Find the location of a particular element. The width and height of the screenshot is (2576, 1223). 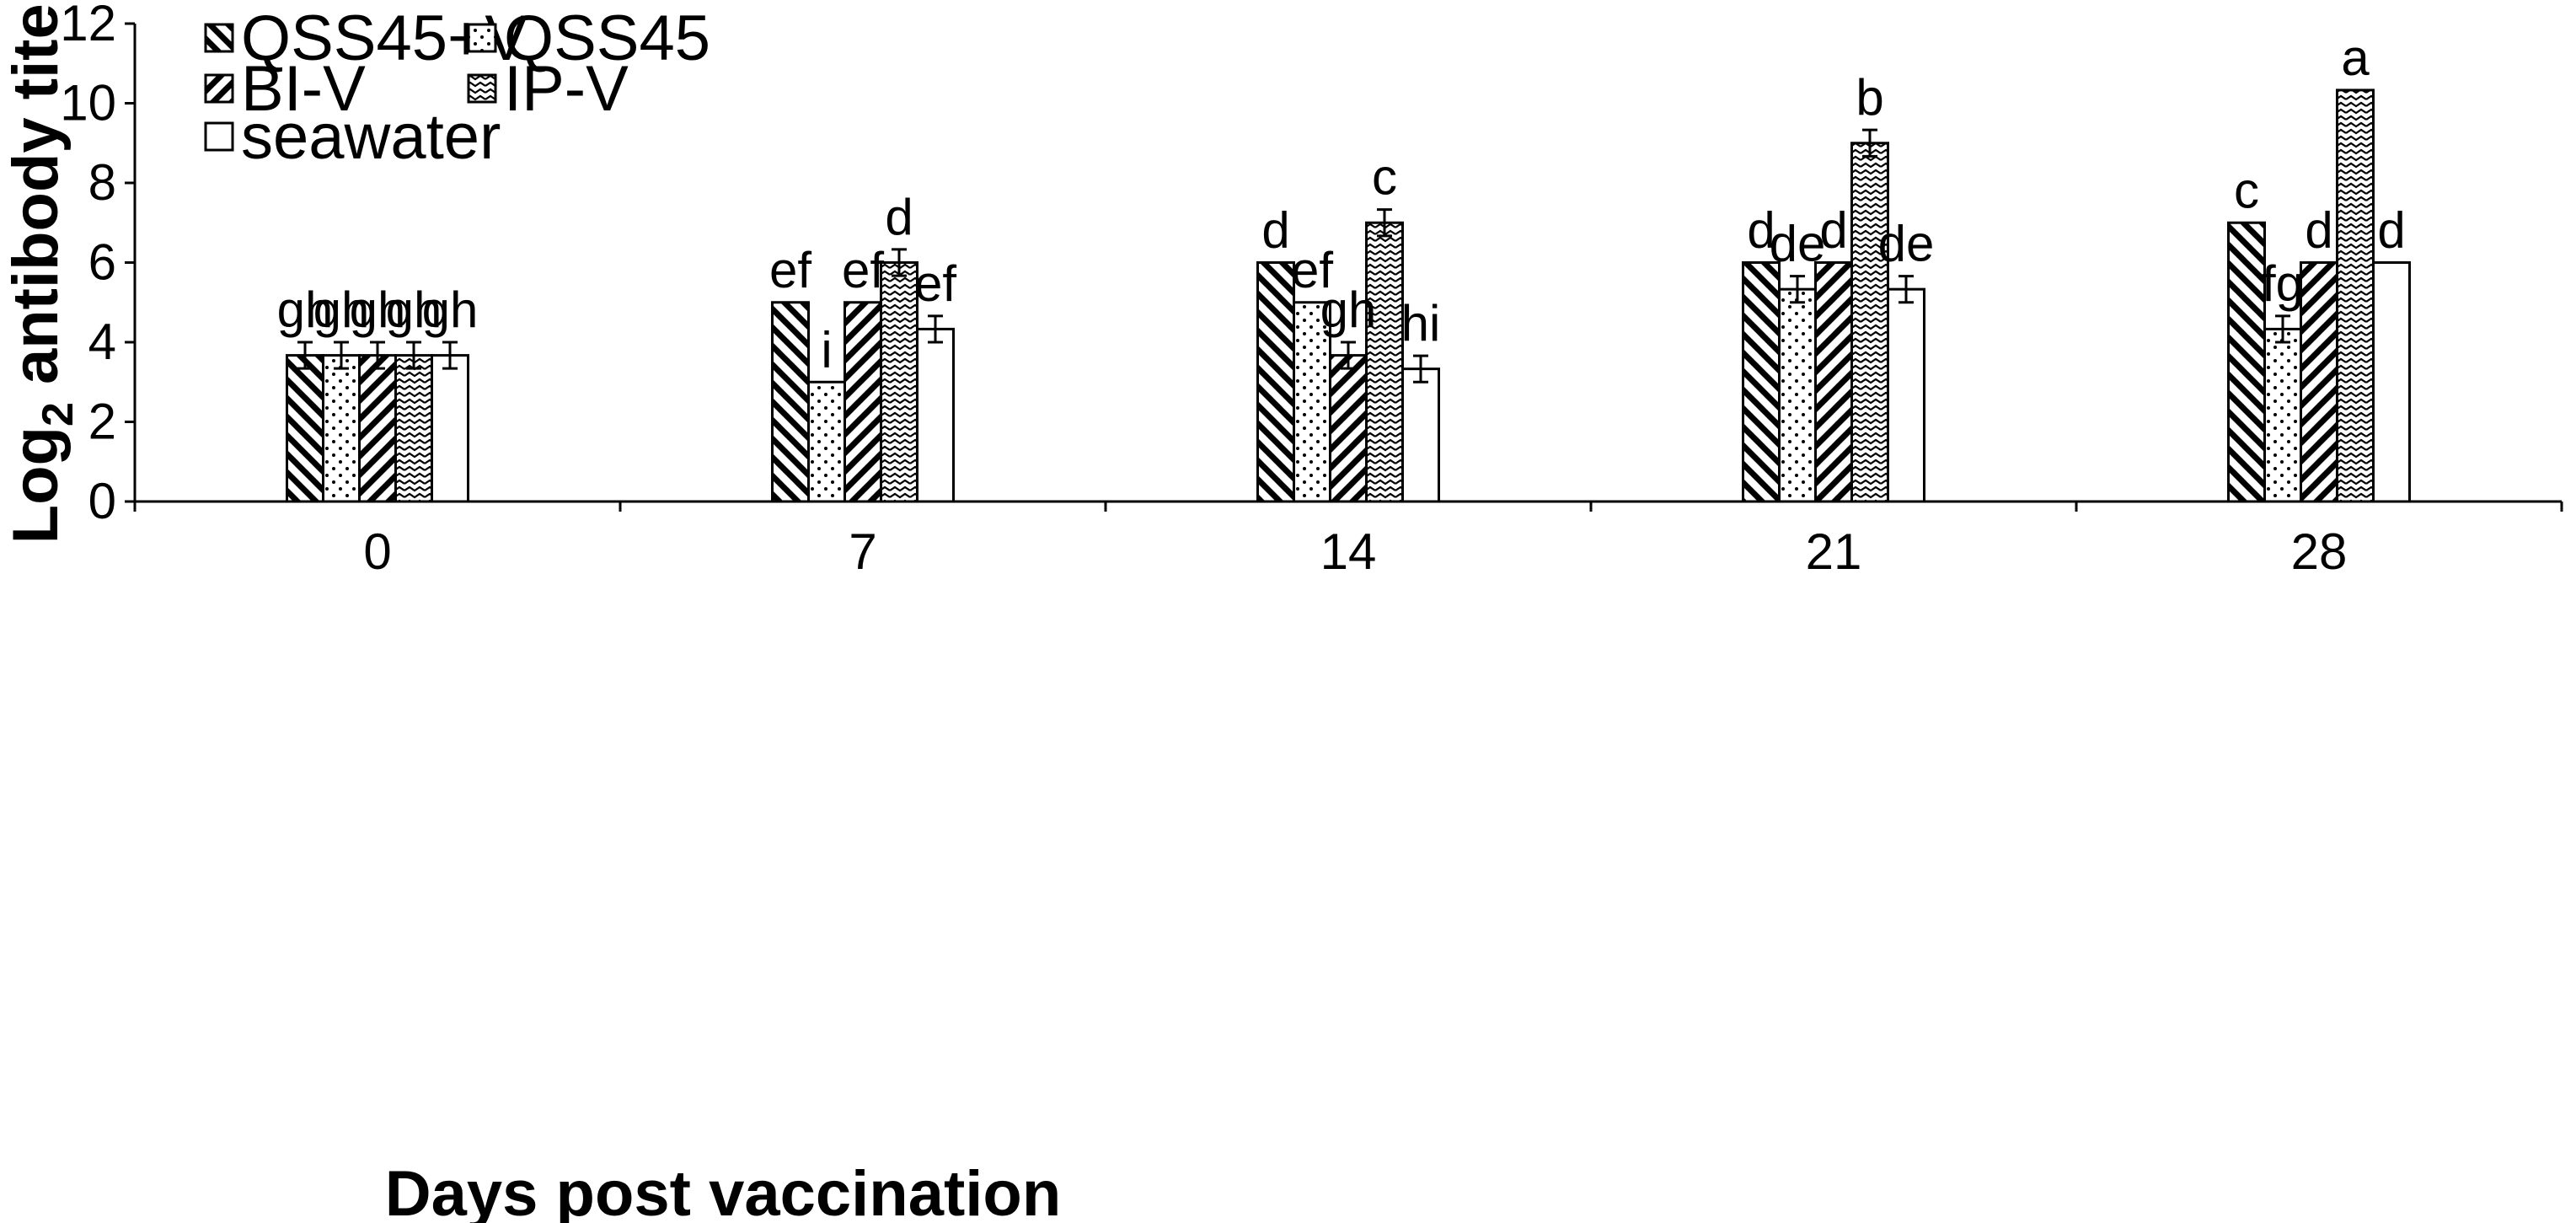

significance-label: a is located at coordinates (2355, 58).